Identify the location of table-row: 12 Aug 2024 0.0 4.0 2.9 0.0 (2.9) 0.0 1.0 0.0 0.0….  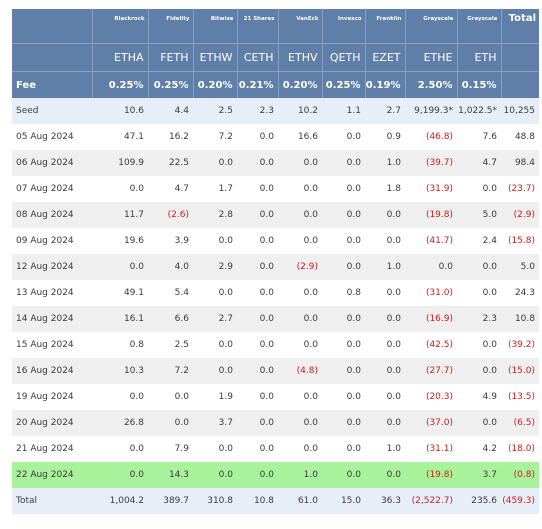
(275, 267).